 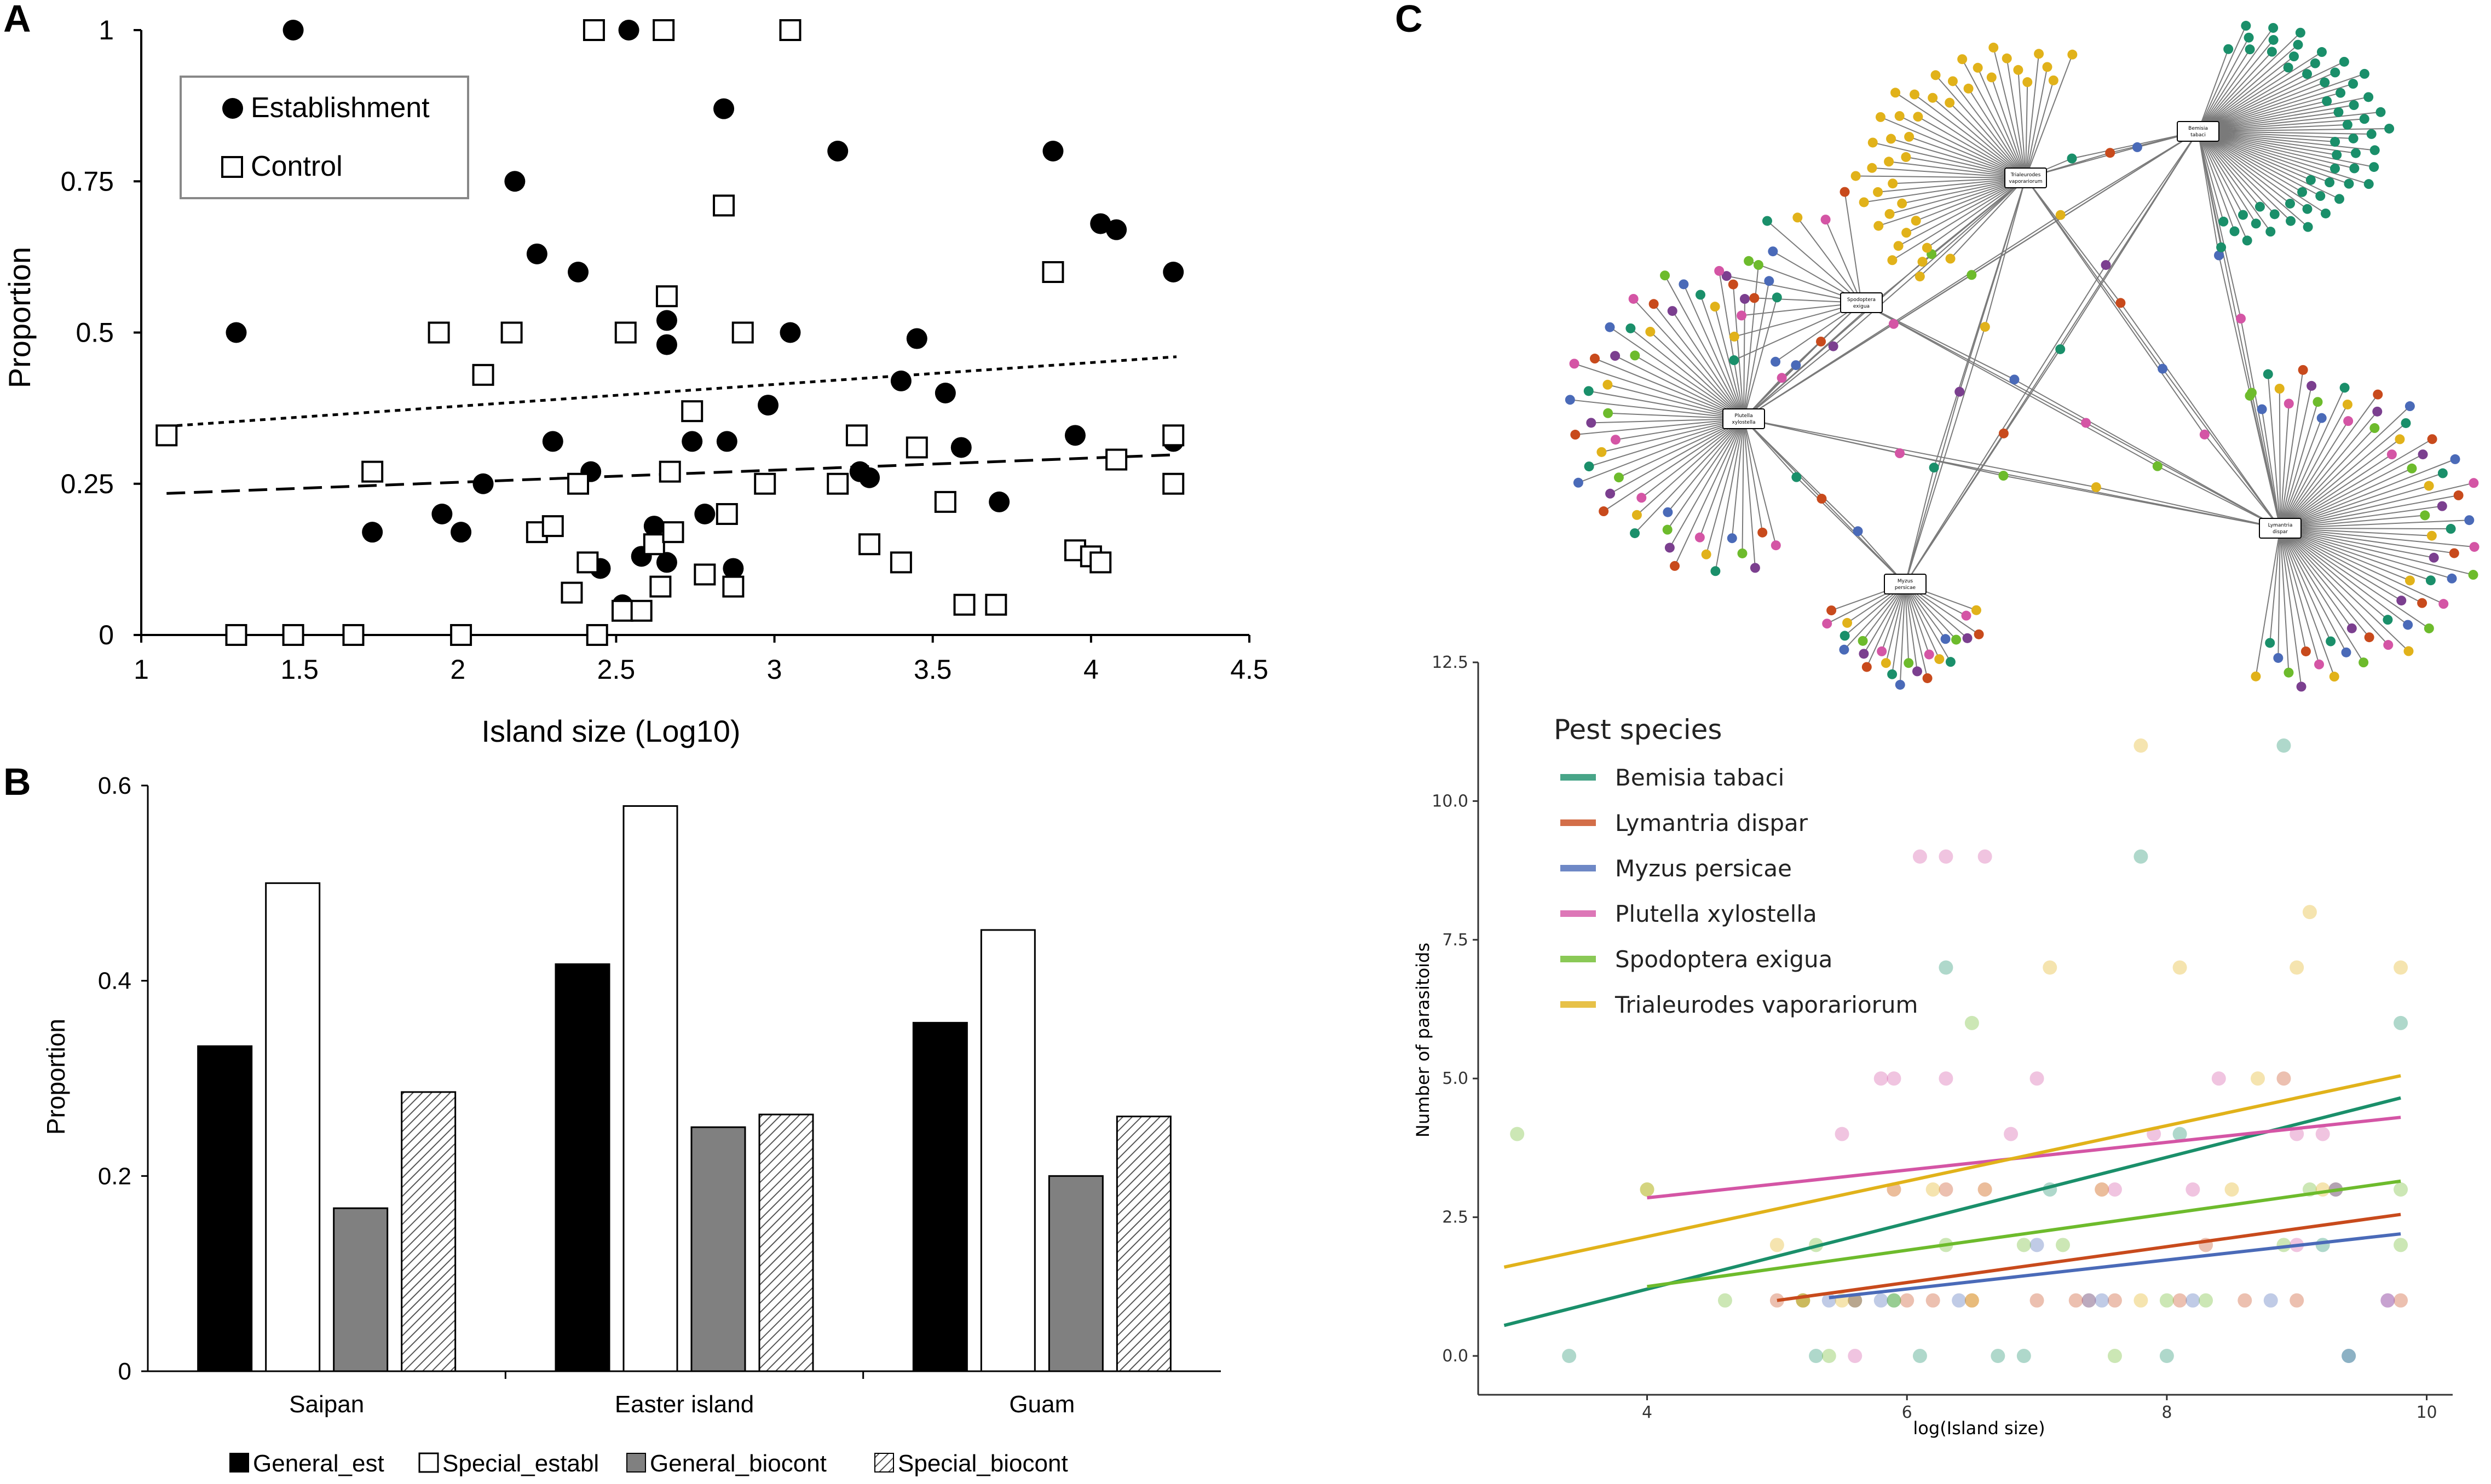 What do you see at coordinates (738, 1463) in the screenshot?
I see `legend-label-general-biocont: General_biocont` at bounding box center [738, 1463].